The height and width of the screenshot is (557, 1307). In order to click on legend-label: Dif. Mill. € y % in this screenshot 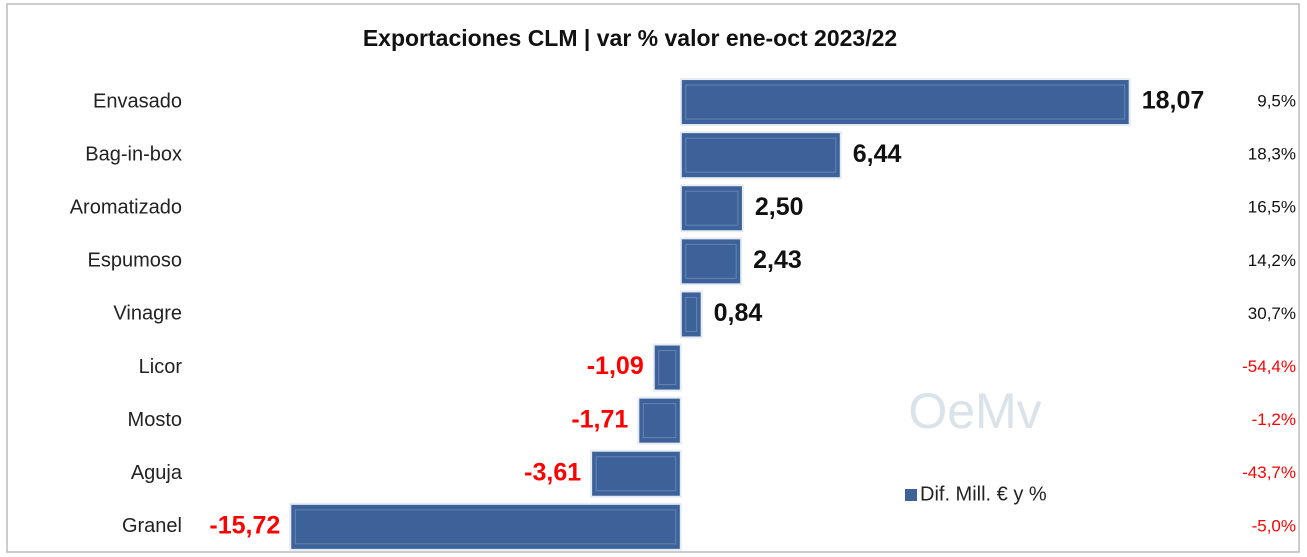, I will do `click(983, 494)`.